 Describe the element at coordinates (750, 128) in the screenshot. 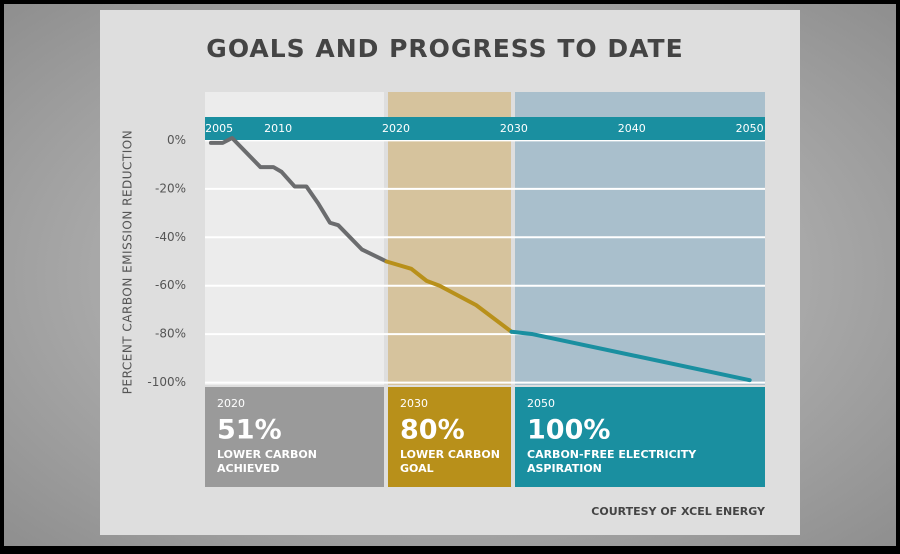

I see `x-tick-label: 2050` at that location.